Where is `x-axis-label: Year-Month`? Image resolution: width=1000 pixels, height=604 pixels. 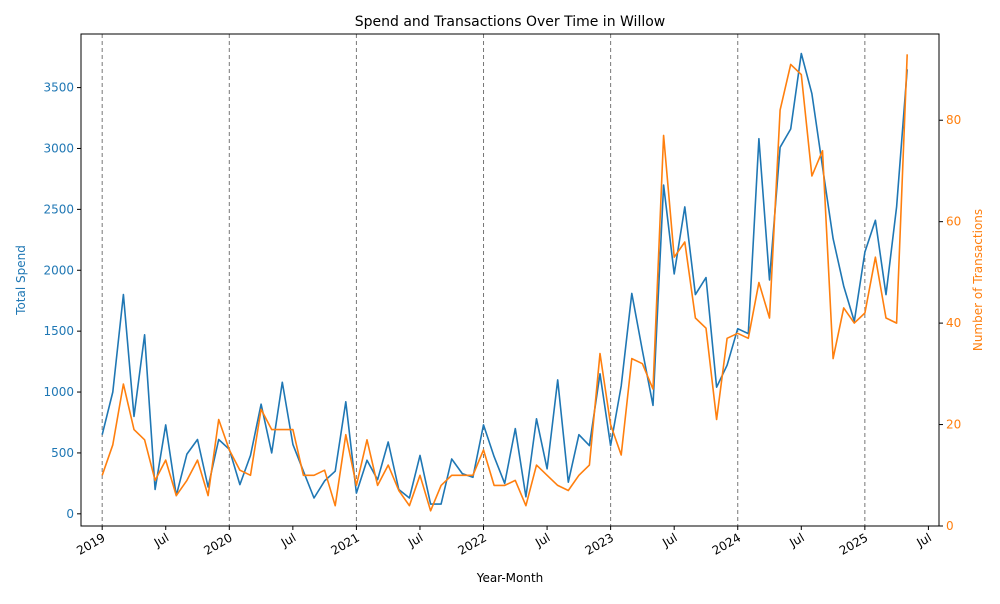
x-axis-label: Year-Month is located at coordinates (510, 578).